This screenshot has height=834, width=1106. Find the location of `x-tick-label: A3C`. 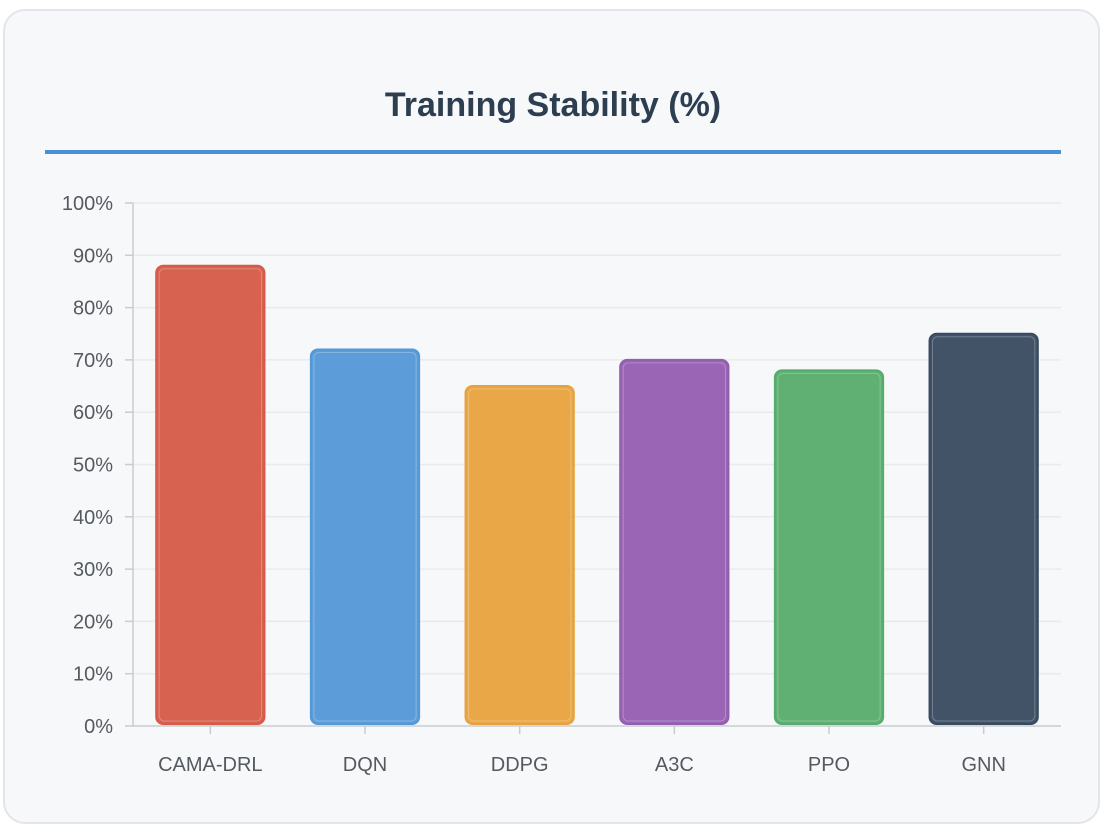

x-tick-label: A3C is located at coordinates (674, 765).